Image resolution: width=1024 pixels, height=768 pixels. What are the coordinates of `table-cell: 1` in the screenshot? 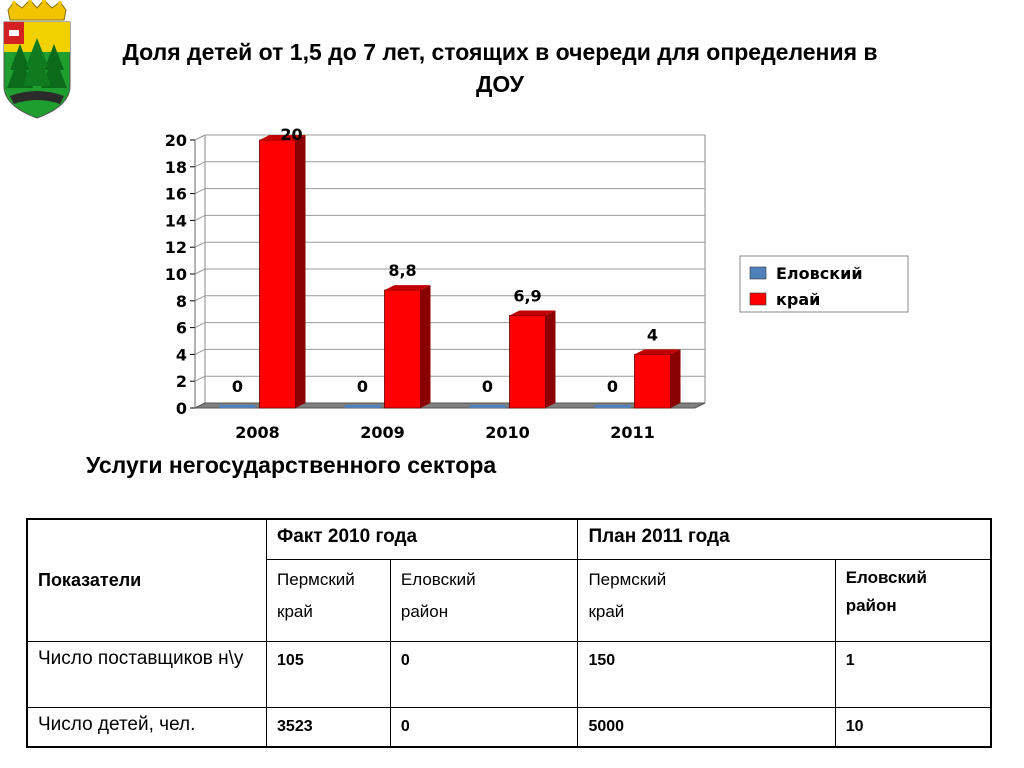 It's located at (913, 674).